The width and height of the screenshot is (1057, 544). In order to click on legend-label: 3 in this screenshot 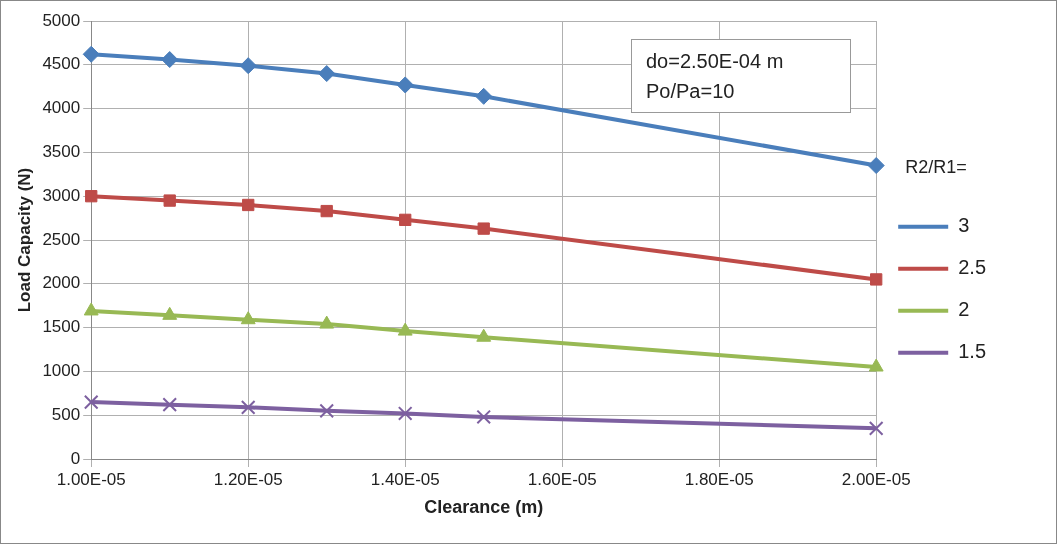, I will do `click(964, 225)`.